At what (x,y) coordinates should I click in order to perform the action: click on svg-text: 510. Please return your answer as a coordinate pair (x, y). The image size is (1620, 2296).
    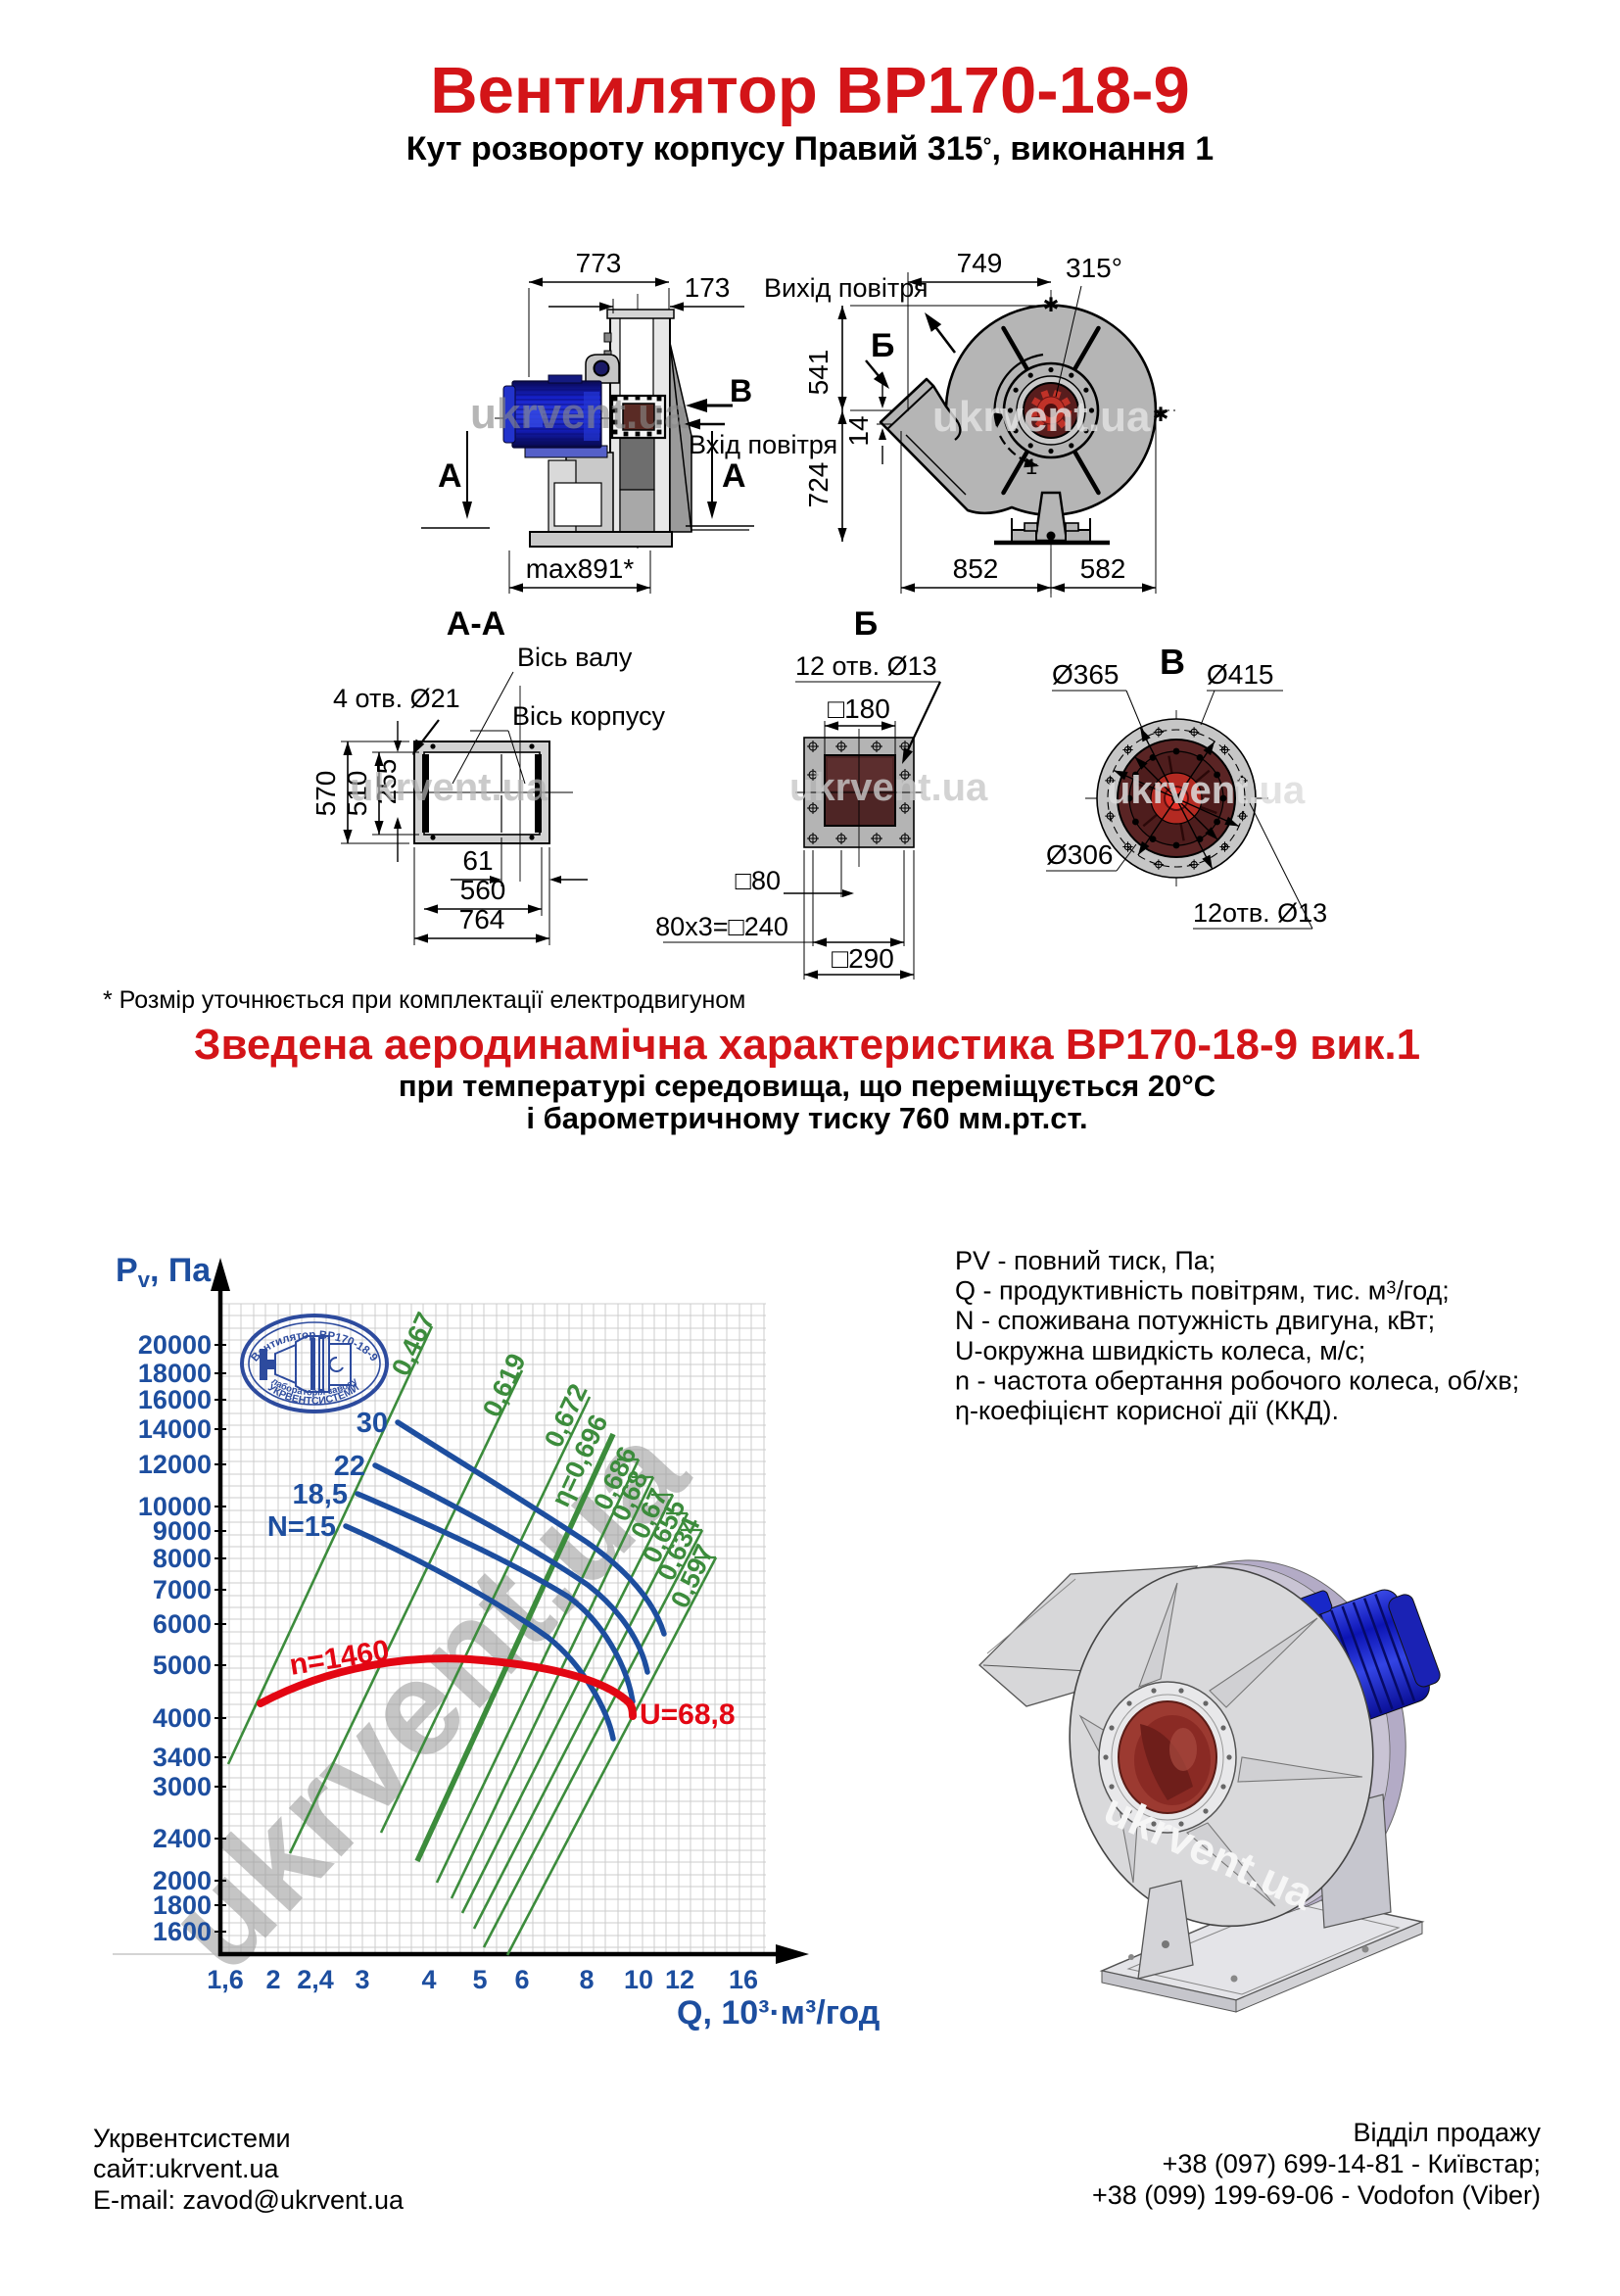
    Looking at the image, I should click on (357, 794).